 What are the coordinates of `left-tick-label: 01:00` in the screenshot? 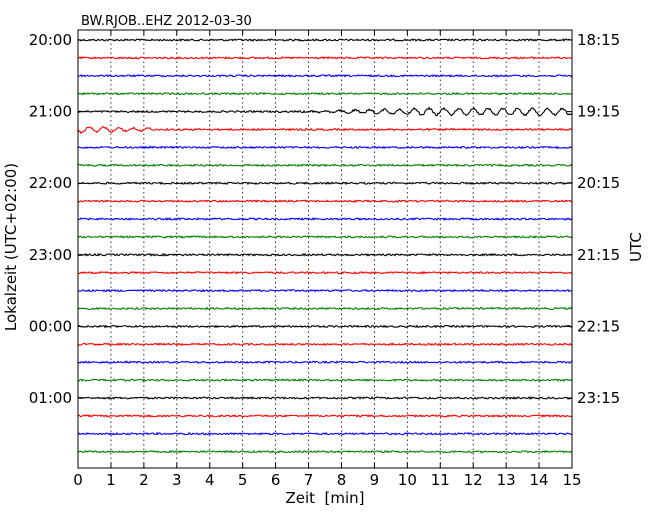 It's located at (50, 398).